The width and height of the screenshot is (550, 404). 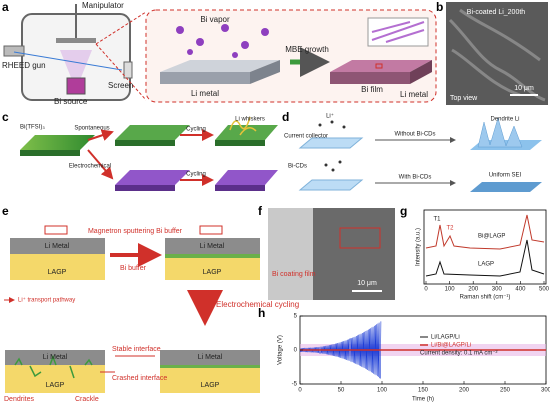 I want to click on label: Crashed interface, so click(x=139, y=378).